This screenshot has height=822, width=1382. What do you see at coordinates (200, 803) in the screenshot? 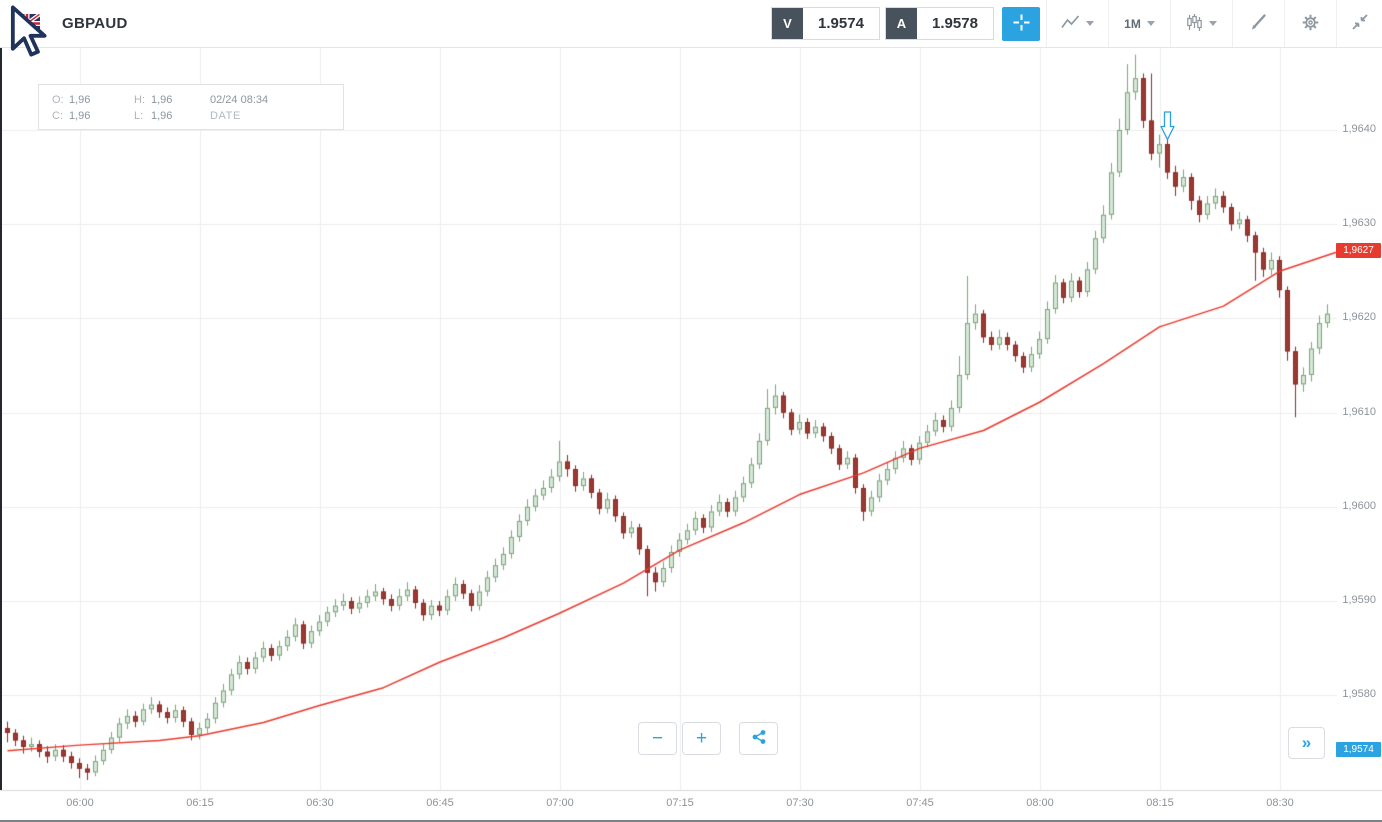
I see `time-tick-label: 06:15` at bounding box center [200, 803].